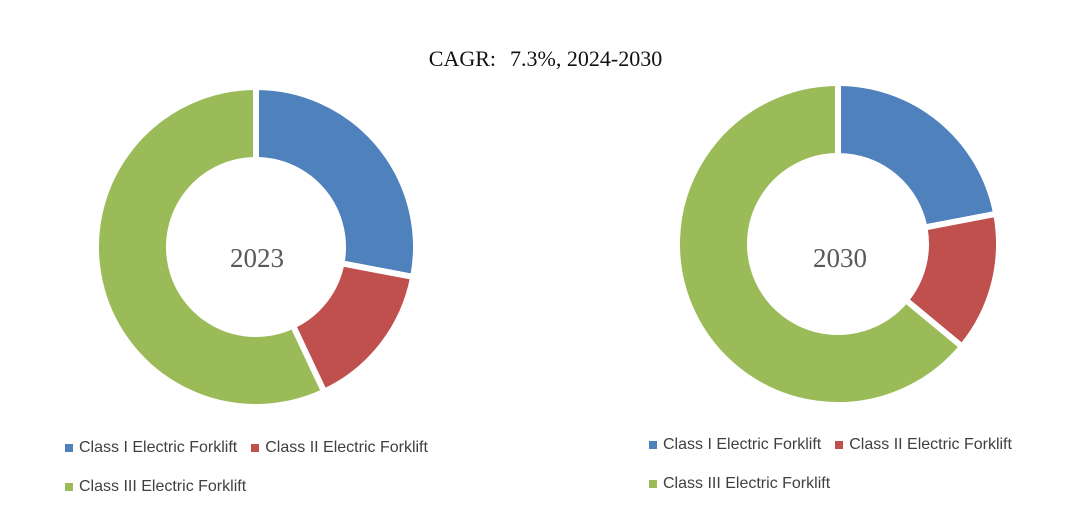 The height and width of the screenshot is (515, 1091). I want to click on slice-class1-2023, so click(336, 182).